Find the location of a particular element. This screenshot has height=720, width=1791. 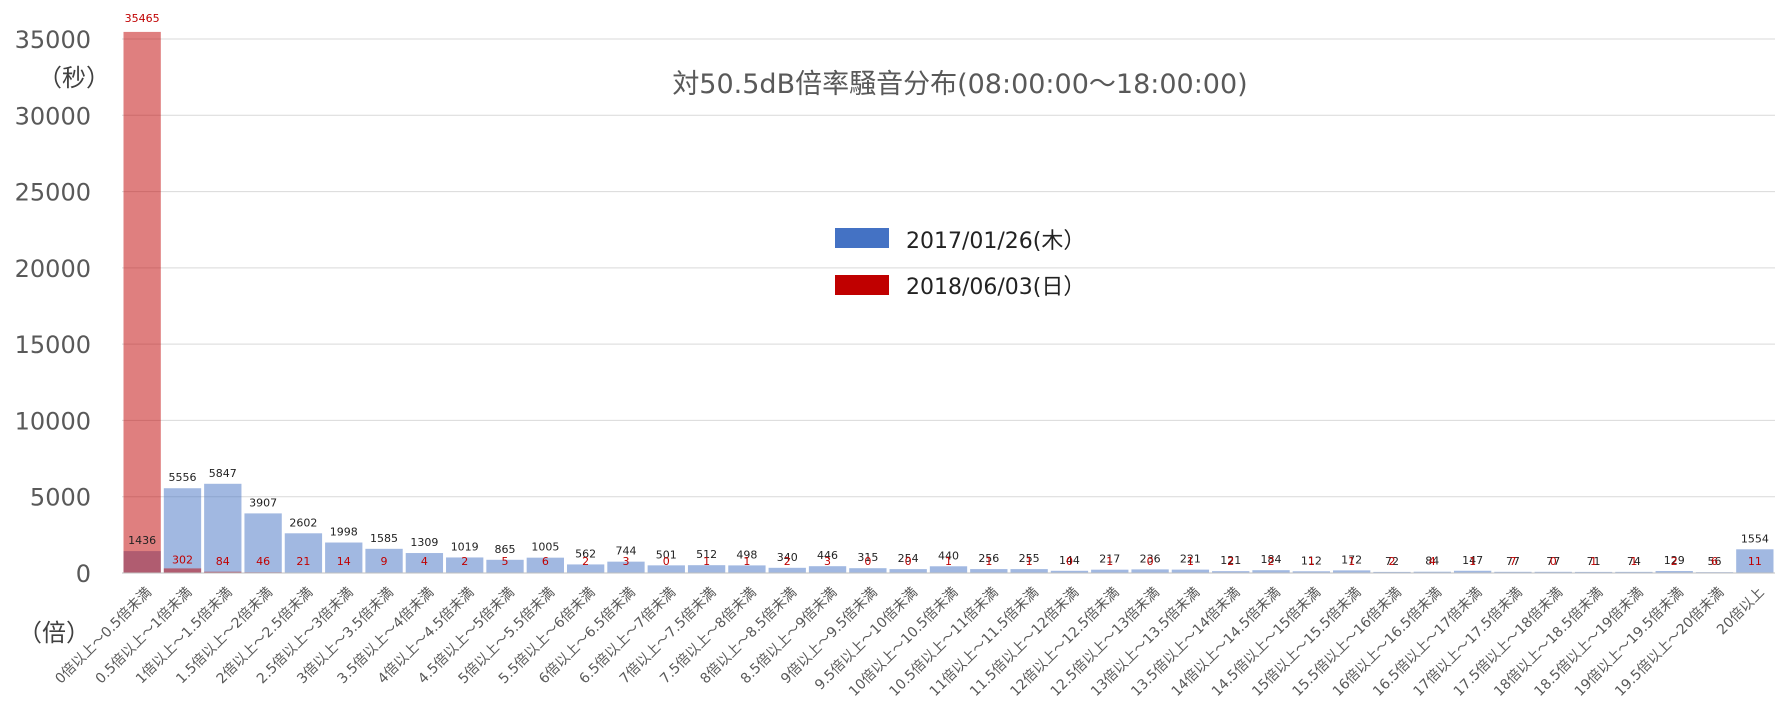

data-label-series-1: 744 is located at coordinates (625, 551).